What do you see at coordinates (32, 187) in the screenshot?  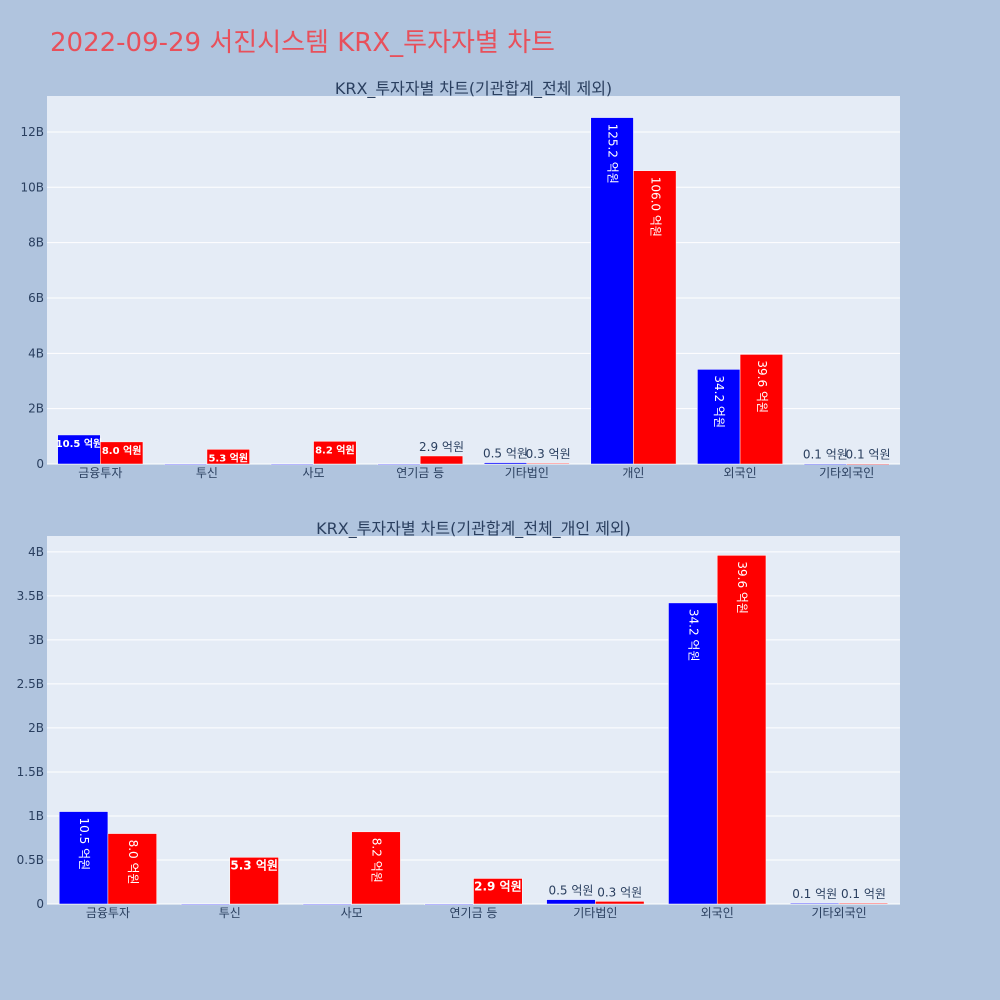 I see `y-tick-label: 10B` at bounding box center [32, 187].